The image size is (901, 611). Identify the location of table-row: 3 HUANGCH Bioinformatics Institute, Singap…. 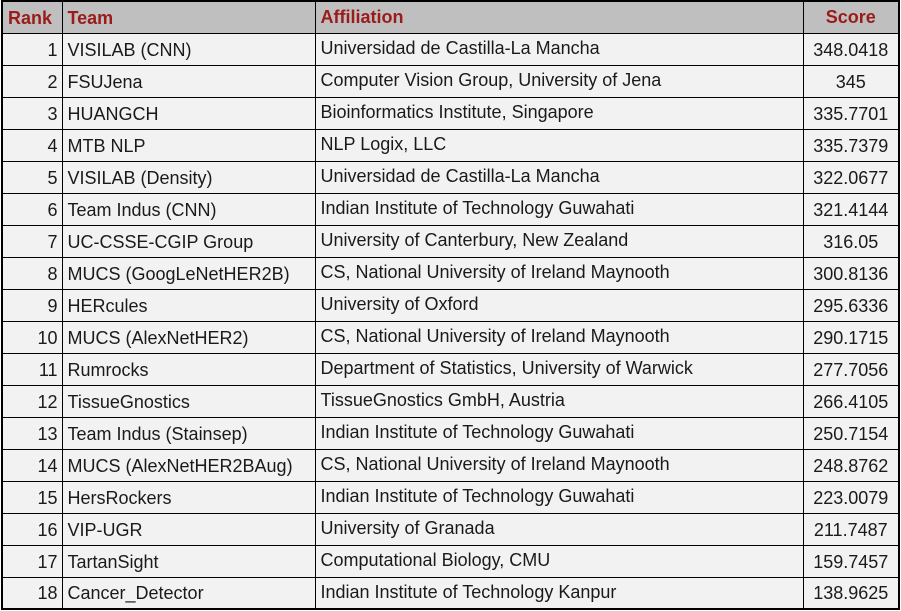
(450, 113).